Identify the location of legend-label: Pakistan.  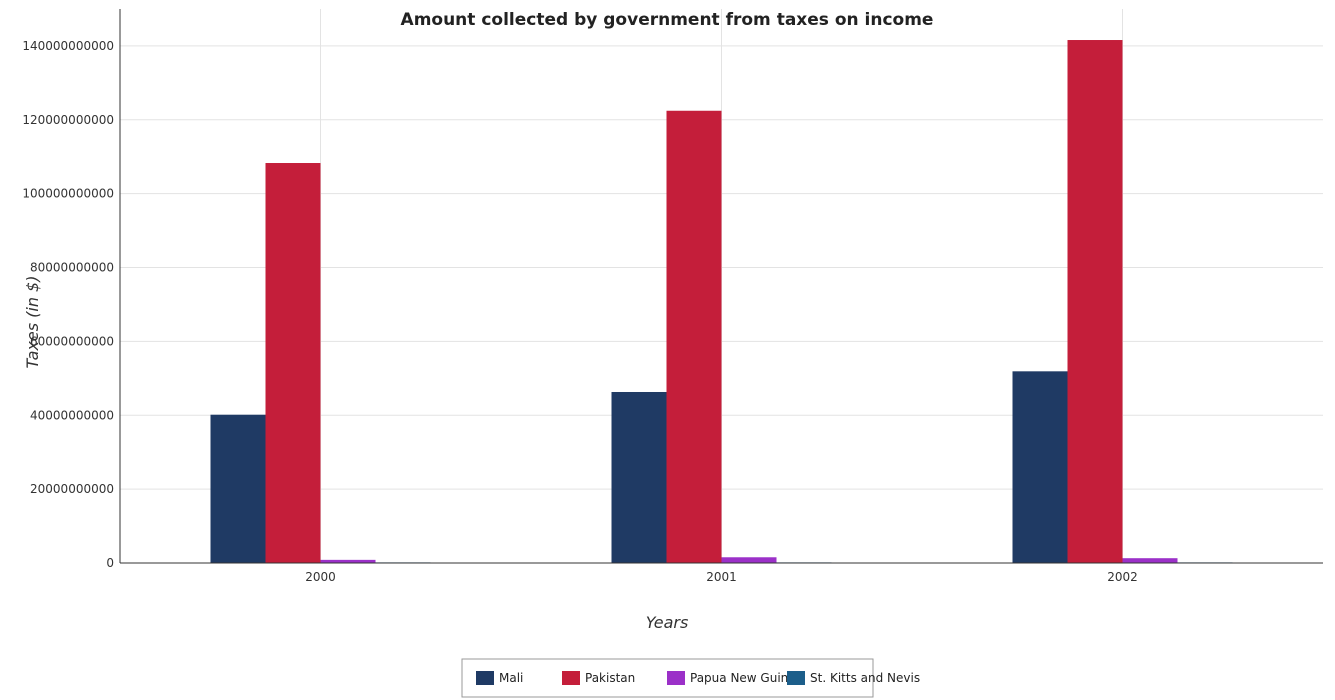
(610, 678).